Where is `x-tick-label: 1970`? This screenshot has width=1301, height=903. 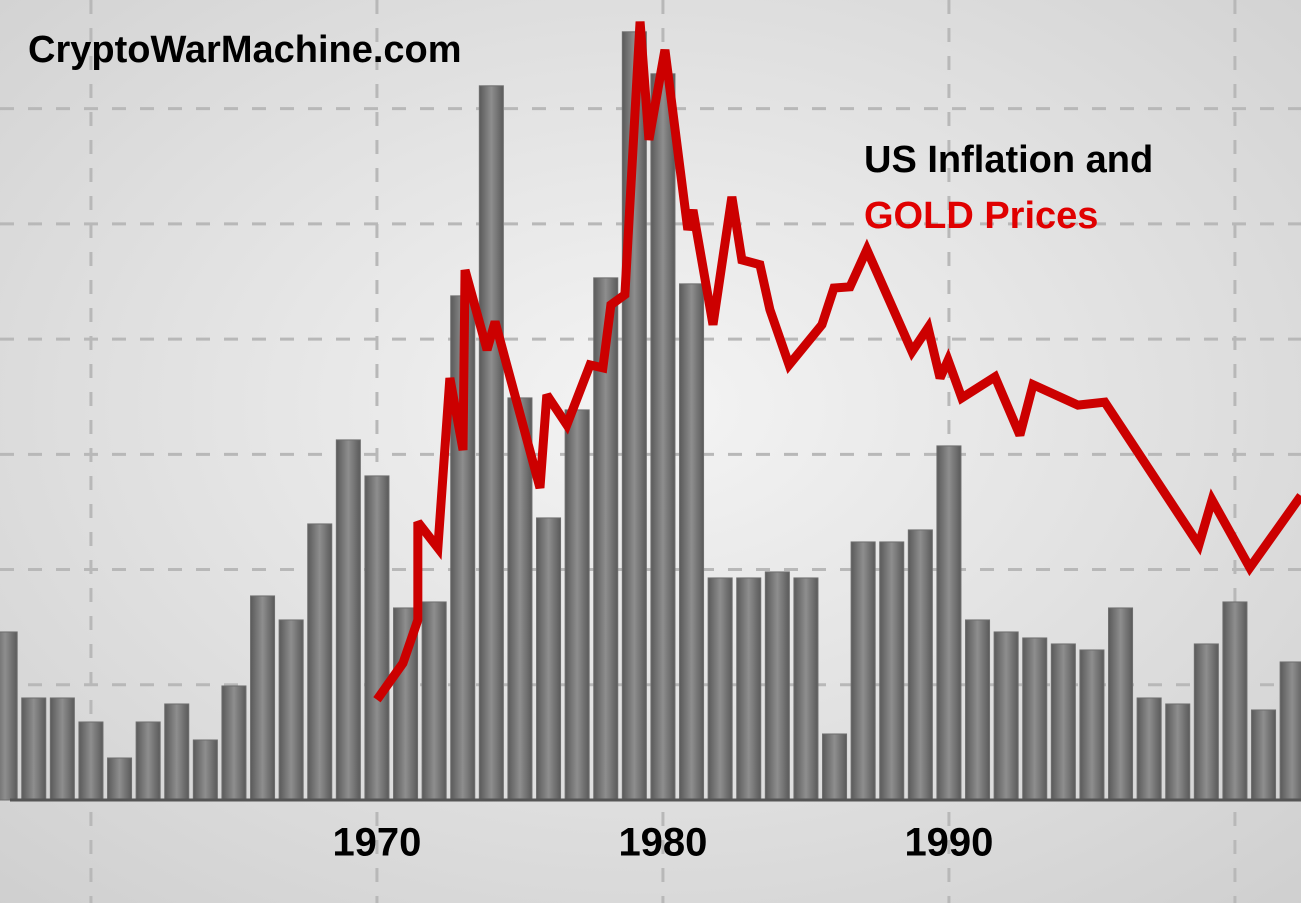
x-tick-label: 1970 is located at coordinates (376, 843).